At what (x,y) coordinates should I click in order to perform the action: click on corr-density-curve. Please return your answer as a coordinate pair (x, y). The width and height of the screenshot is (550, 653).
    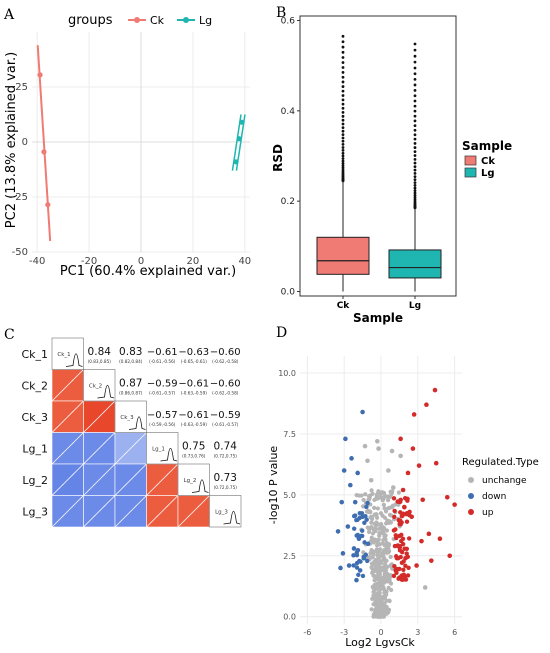
    Looking at the image, I should click on (169, 454).